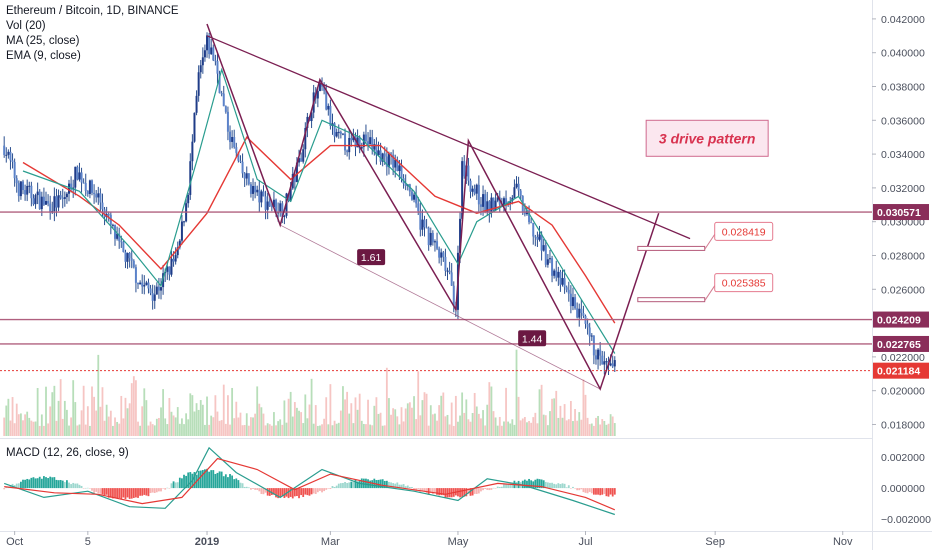  Describe the element at coordinates (43, 56) in the screenshot. I see `ema-legend: EMA (9, close)` at that location.